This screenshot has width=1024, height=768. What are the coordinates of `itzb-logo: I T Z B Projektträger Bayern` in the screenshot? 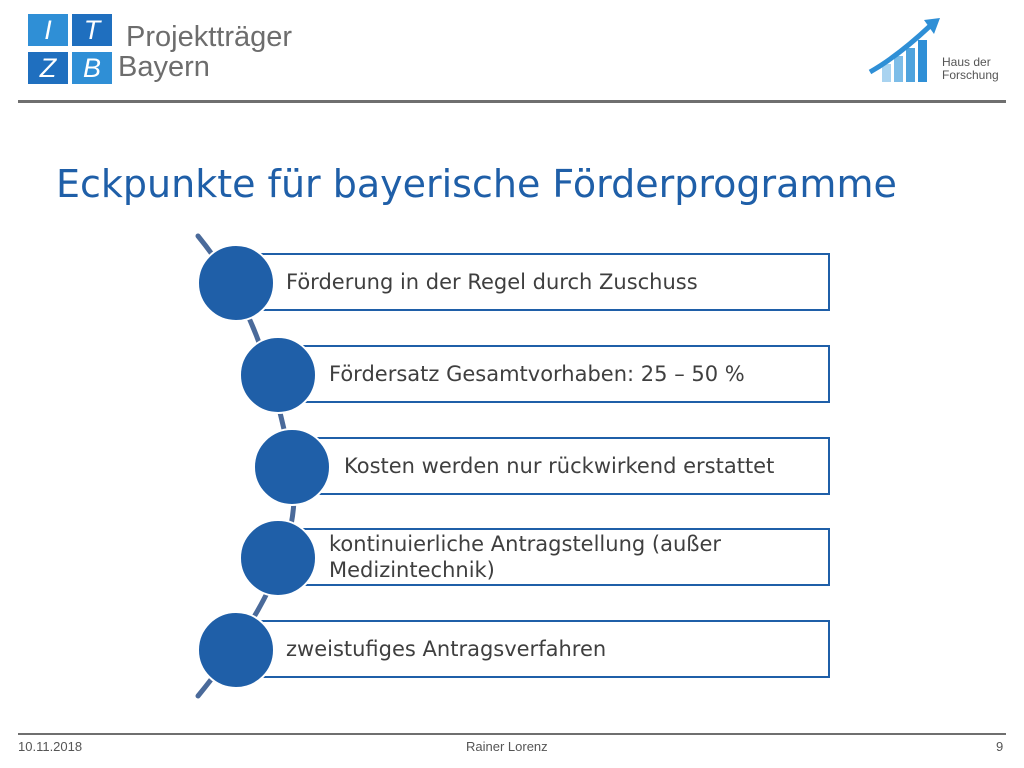 It's located at (178, 51).